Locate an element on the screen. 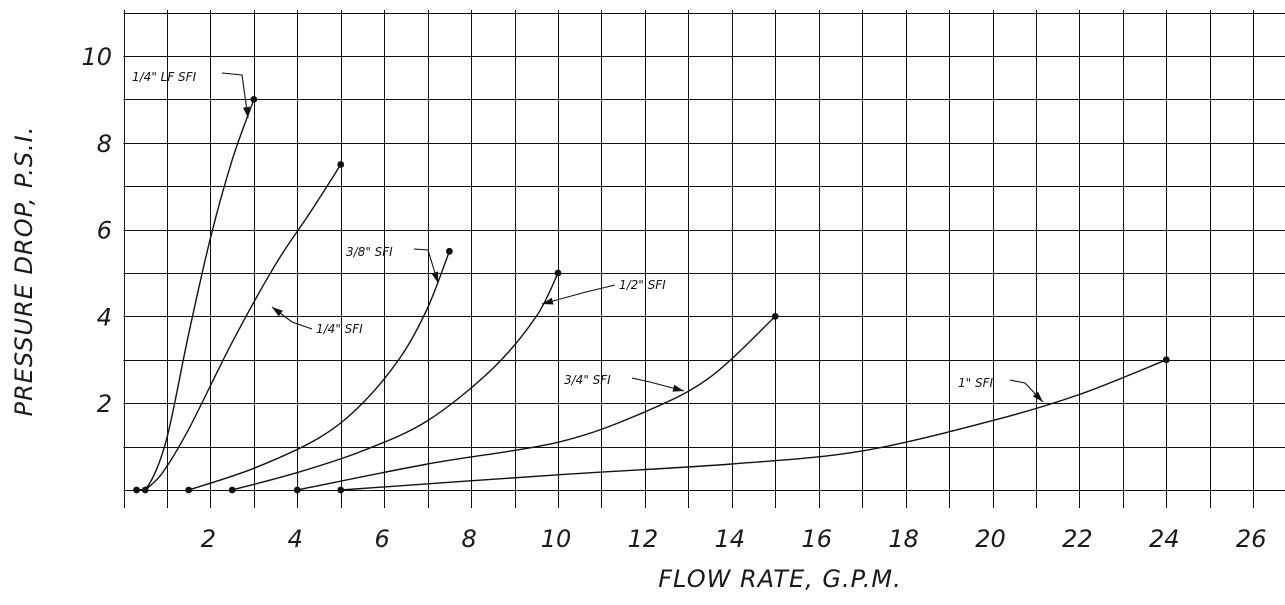 This screenshot has height=605, width=1285. series-label-group: 1/4" LF SFI is located at coordinates (191, 94).